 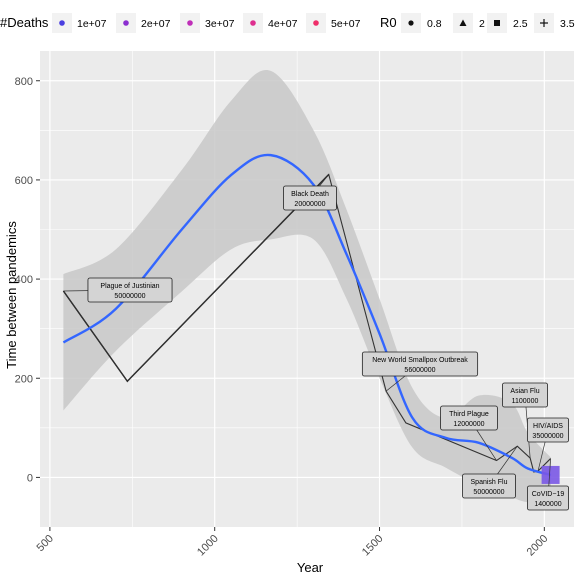 I want to click on x-tick-label: 2000, so click(x=538, y=546).